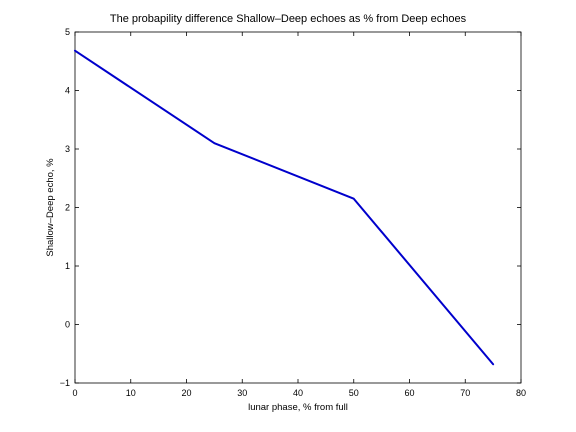 The height and width of the screenshot is (432, 576). I want to click on y-tick-label: 2, so click(67, 208).